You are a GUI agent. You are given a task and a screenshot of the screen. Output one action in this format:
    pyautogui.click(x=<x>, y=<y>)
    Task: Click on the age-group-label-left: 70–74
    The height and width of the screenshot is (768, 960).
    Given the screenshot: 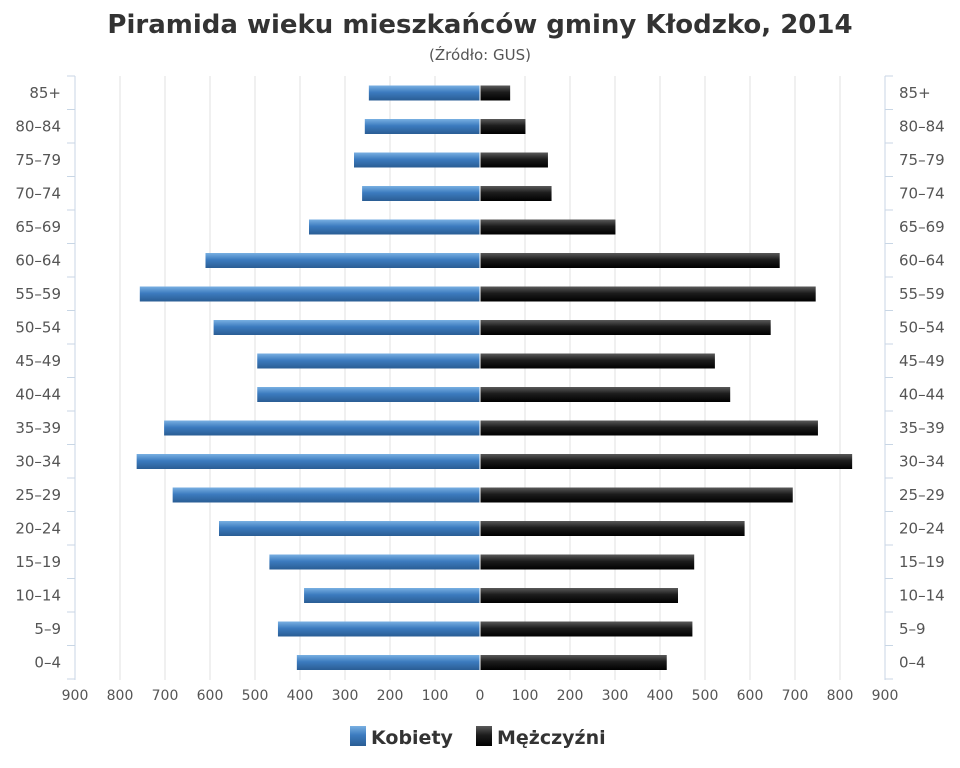 What is the action you would take?
    pyautogui.click(x=38, y=194)
    